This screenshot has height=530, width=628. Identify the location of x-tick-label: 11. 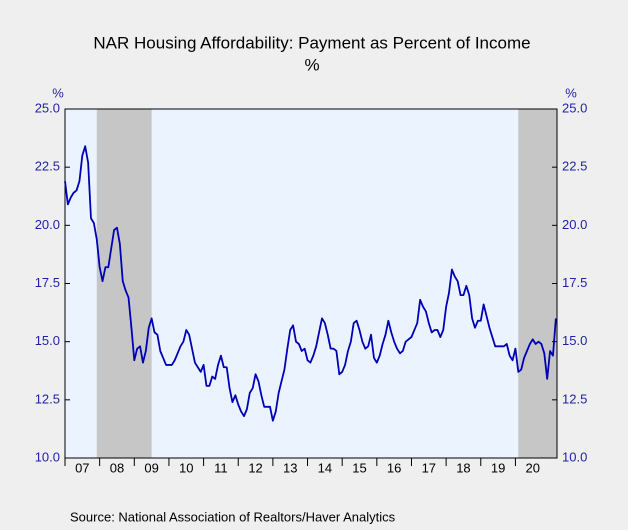
(221, 467).